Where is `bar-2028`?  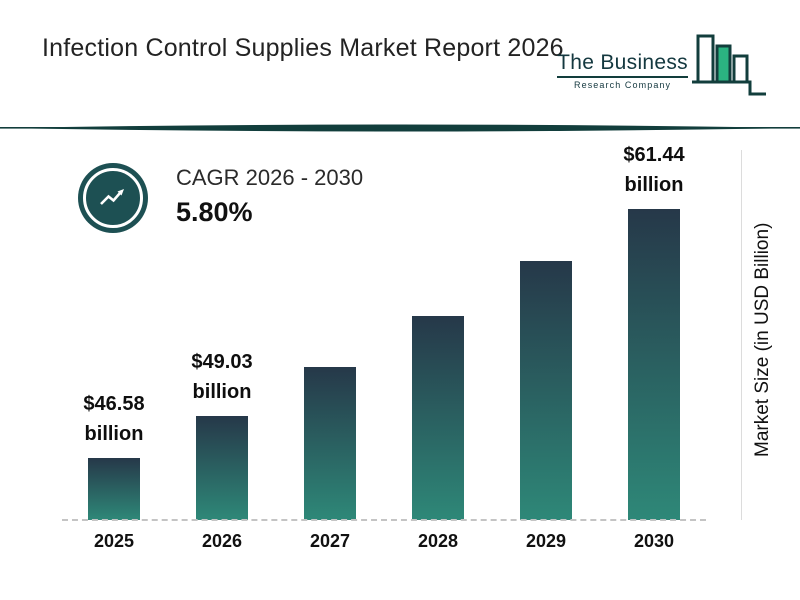
bar-2028 is located at coordinates (438, 418).